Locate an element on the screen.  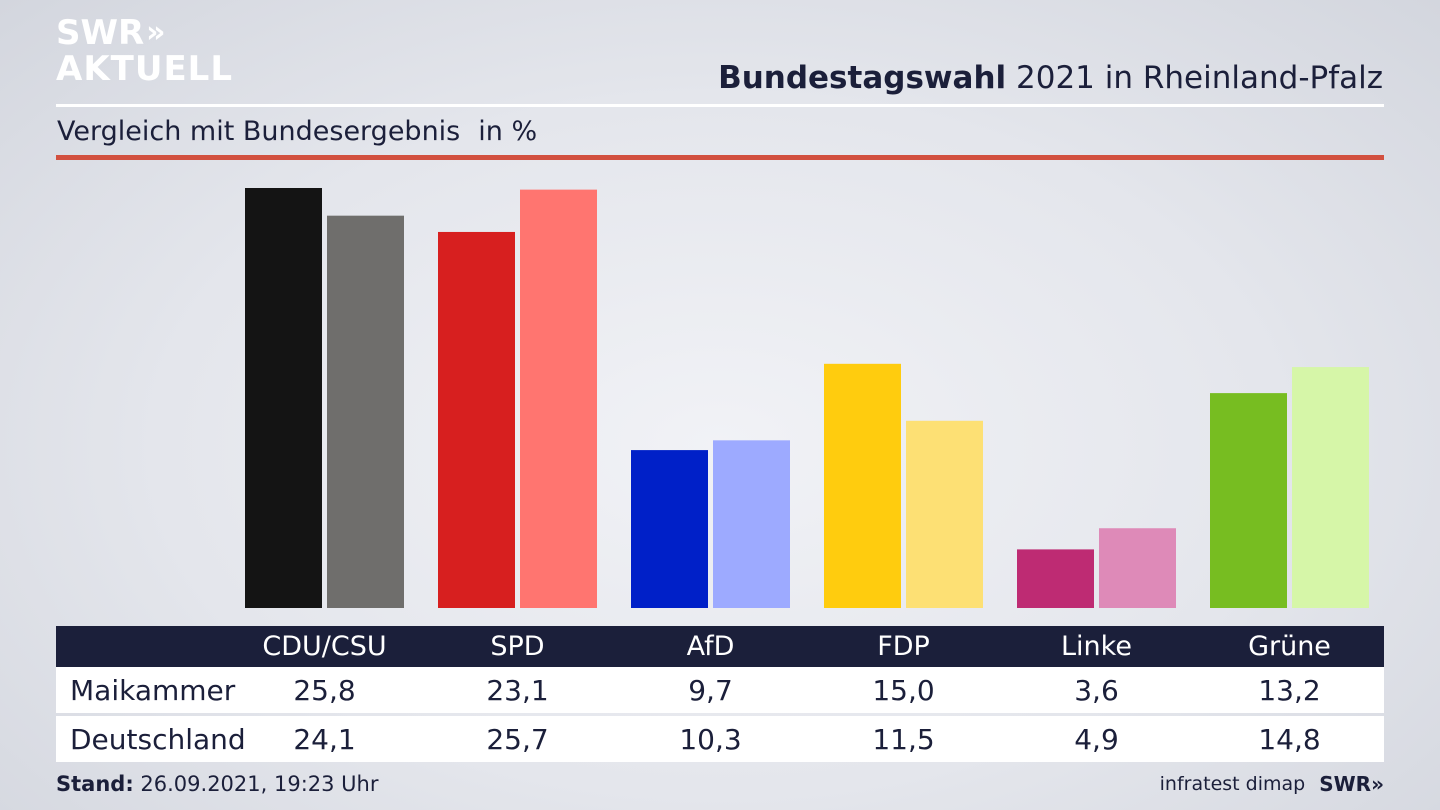
bar-fdp-maikammer is located at coordinates (862, 485).